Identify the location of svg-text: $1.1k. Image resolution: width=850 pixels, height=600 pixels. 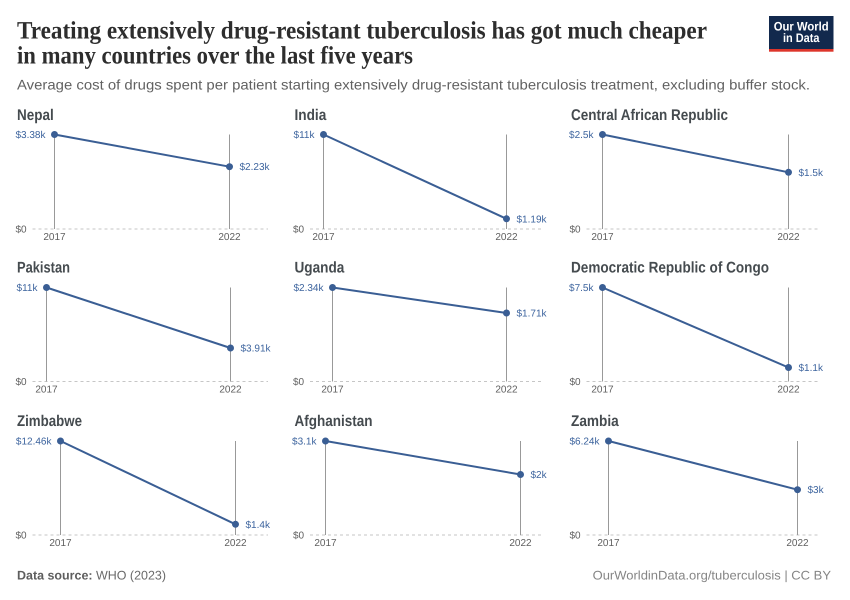
(811, 368).